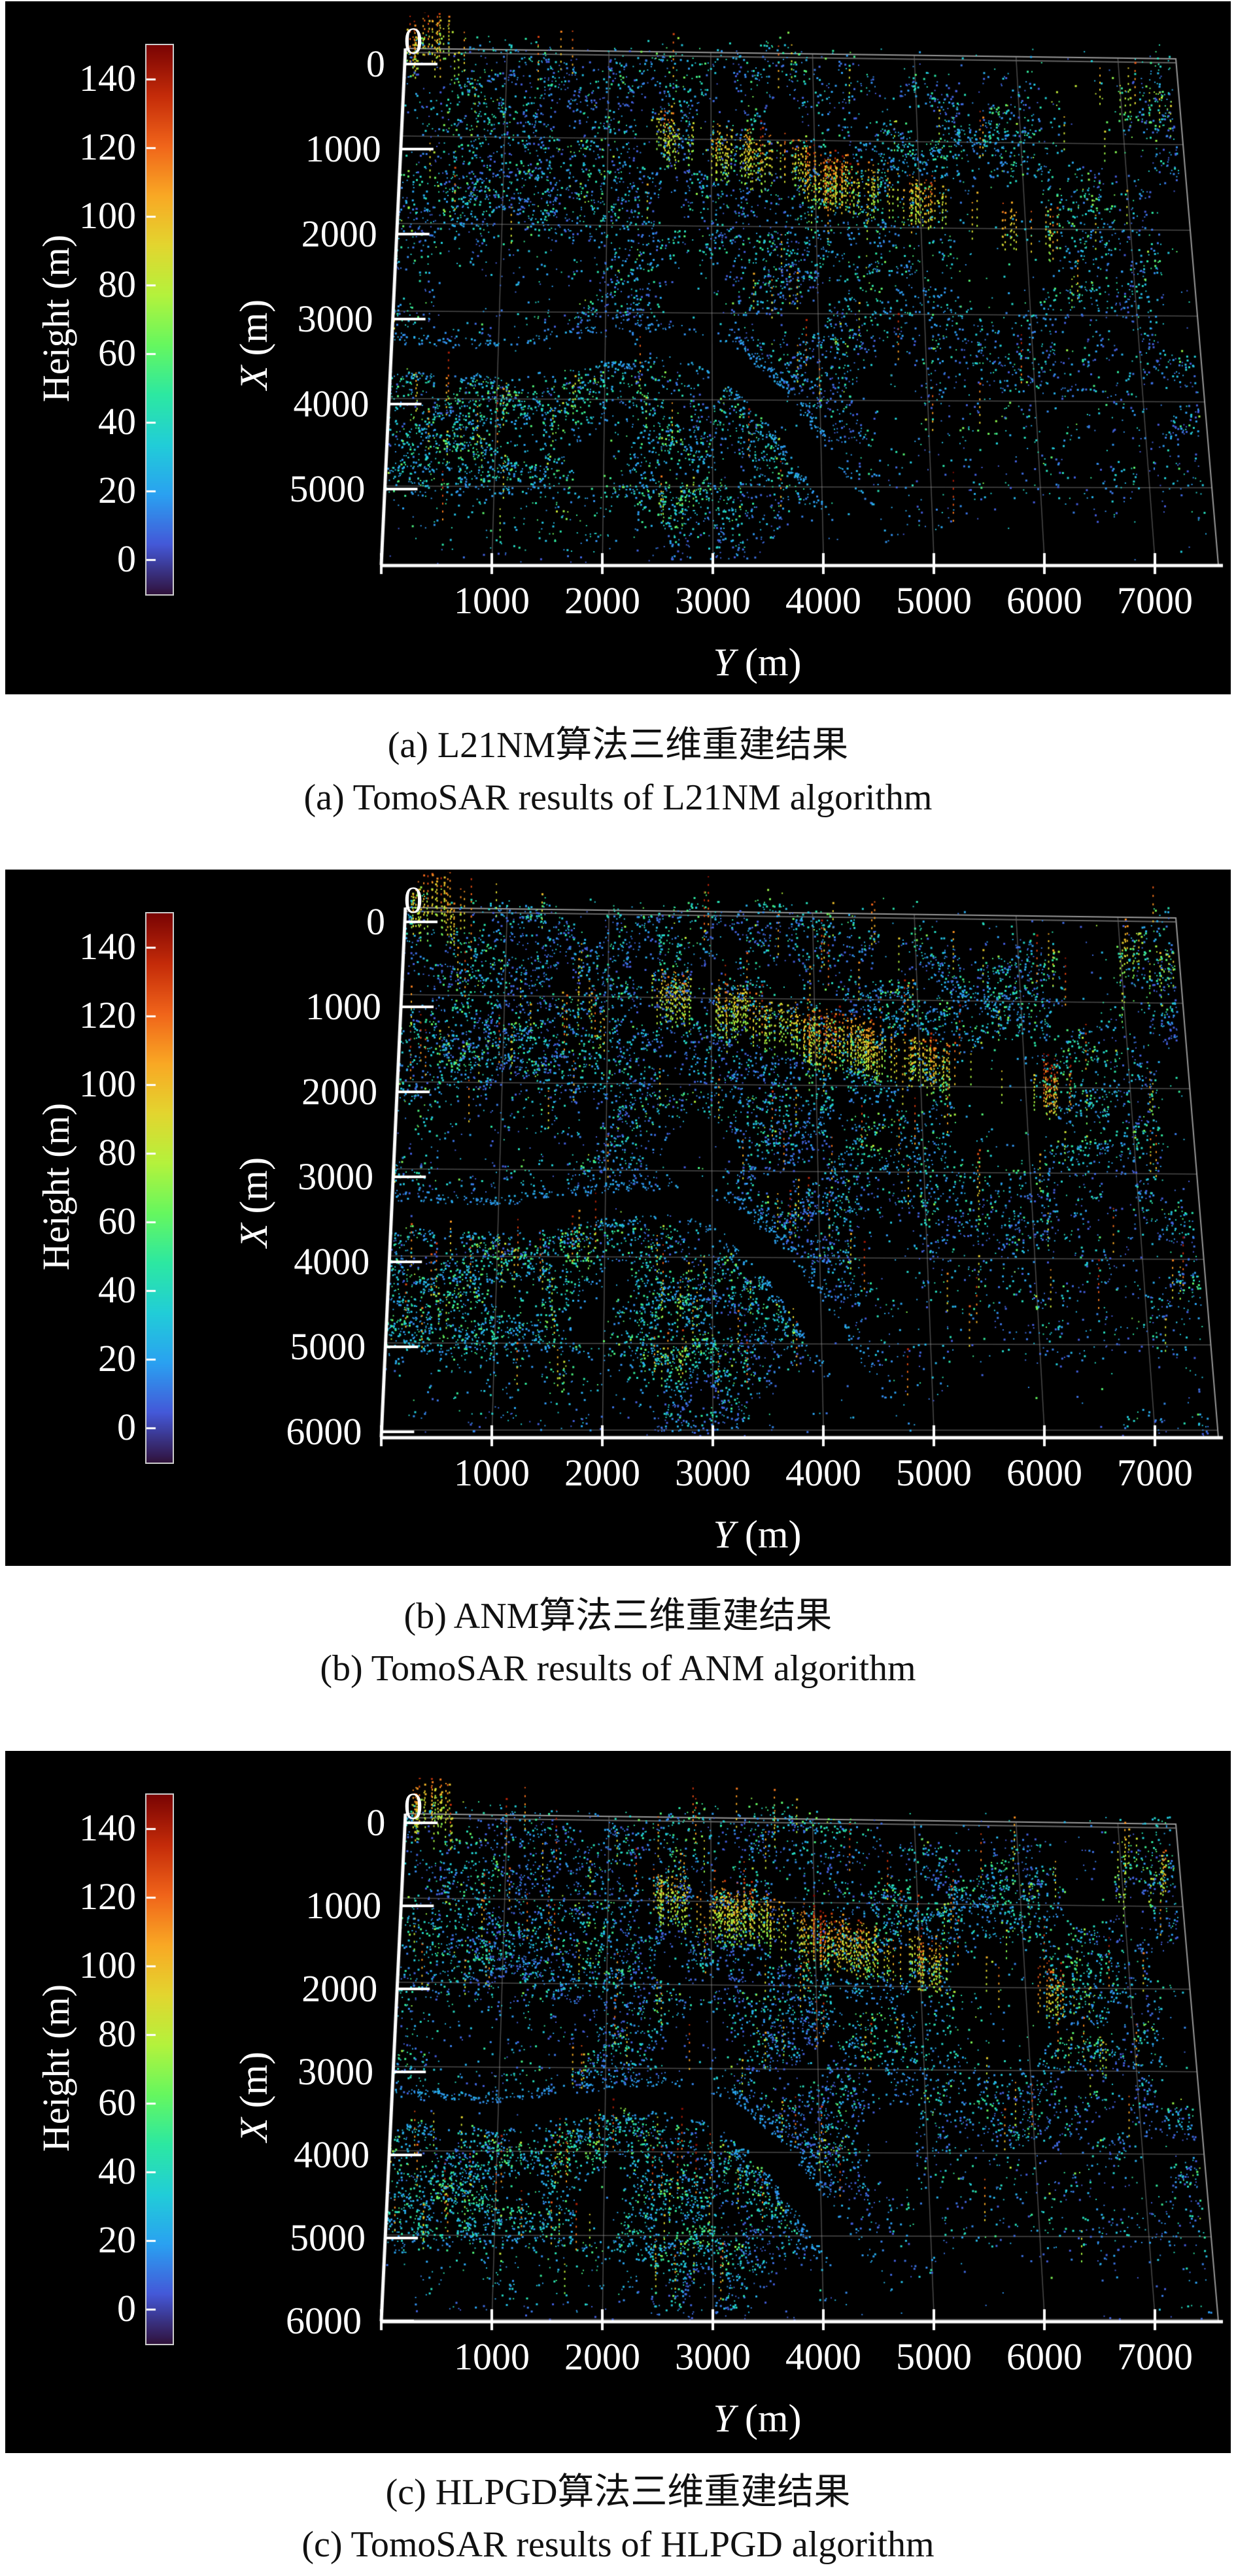 The width and height of the screenshot is (1236, 2576). I want to click on caption-c-chinese: (c) HLPGD算法三维重建结果, so click(618, 2492).